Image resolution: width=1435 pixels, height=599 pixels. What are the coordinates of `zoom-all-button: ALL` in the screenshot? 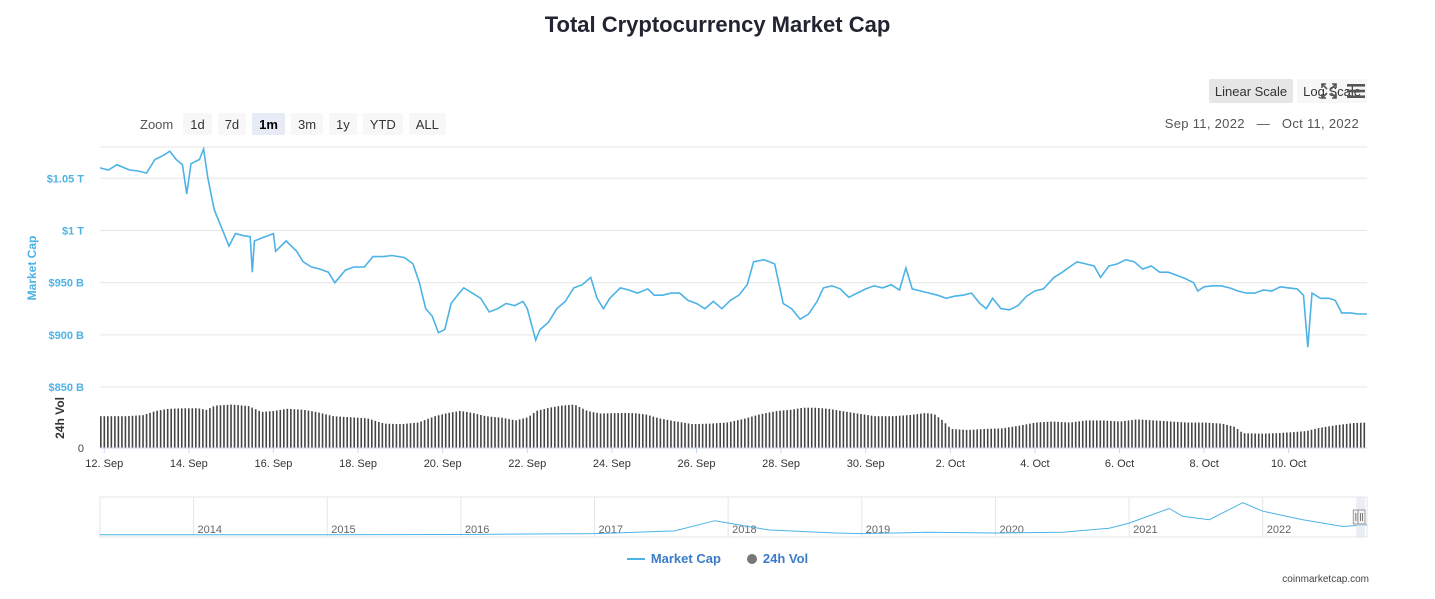 It's located at (427, 124).